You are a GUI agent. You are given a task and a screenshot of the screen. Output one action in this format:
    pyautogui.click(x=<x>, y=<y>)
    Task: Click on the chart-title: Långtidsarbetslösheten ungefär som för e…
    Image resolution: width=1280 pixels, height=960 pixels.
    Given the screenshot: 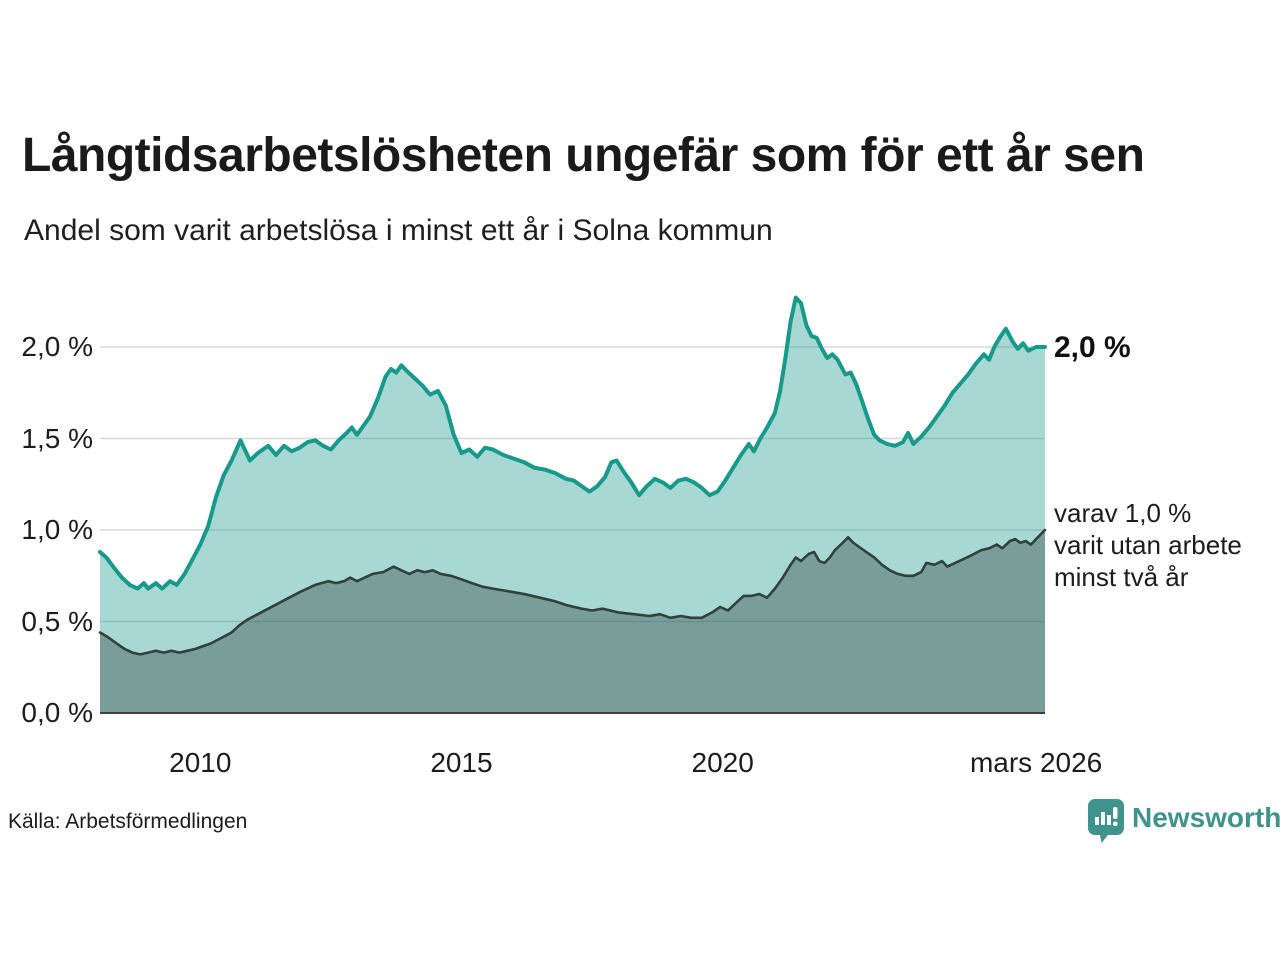 What is the action you would take?
    pyautogui.click(x=583, y=155)
    